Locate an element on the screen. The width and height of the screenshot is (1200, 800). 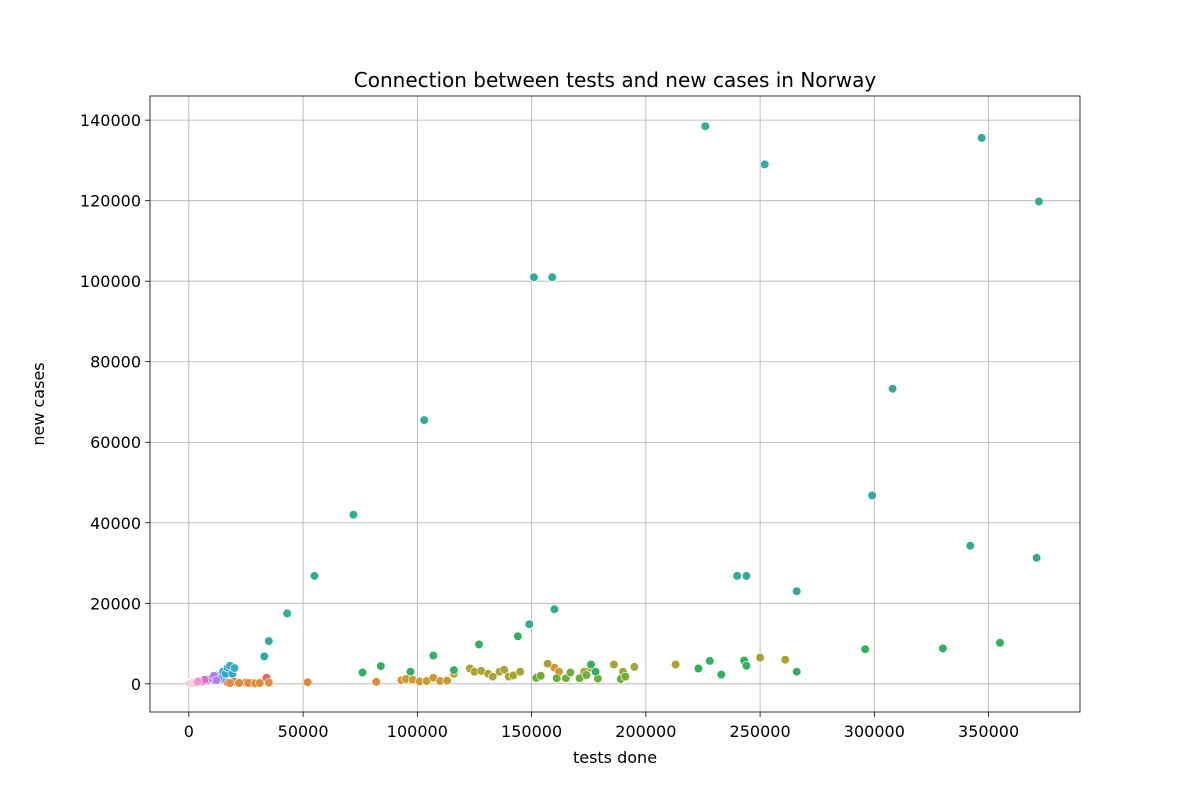
y-tick-label: 0 is located at coordinates (136, 684).